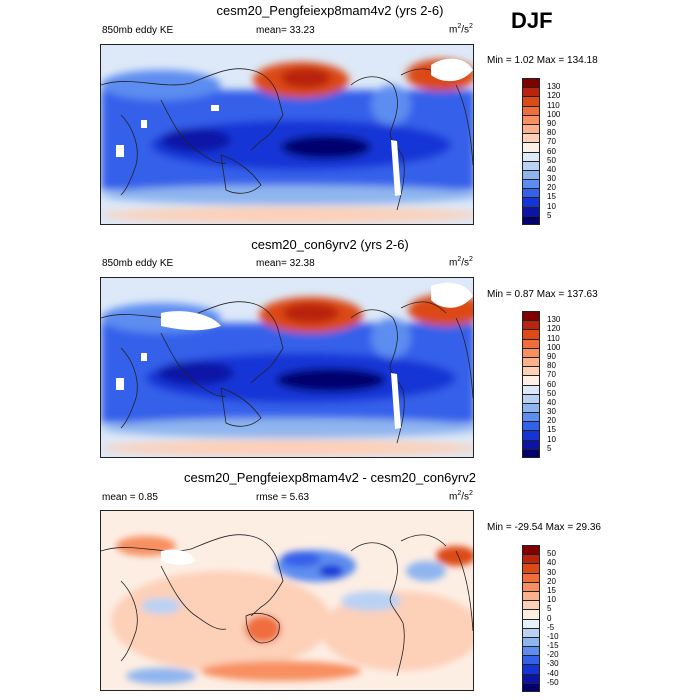  What do you see at coordinates (397, 631) in the screenshot?
I see `positive-area` at bounding box center [397, 631].